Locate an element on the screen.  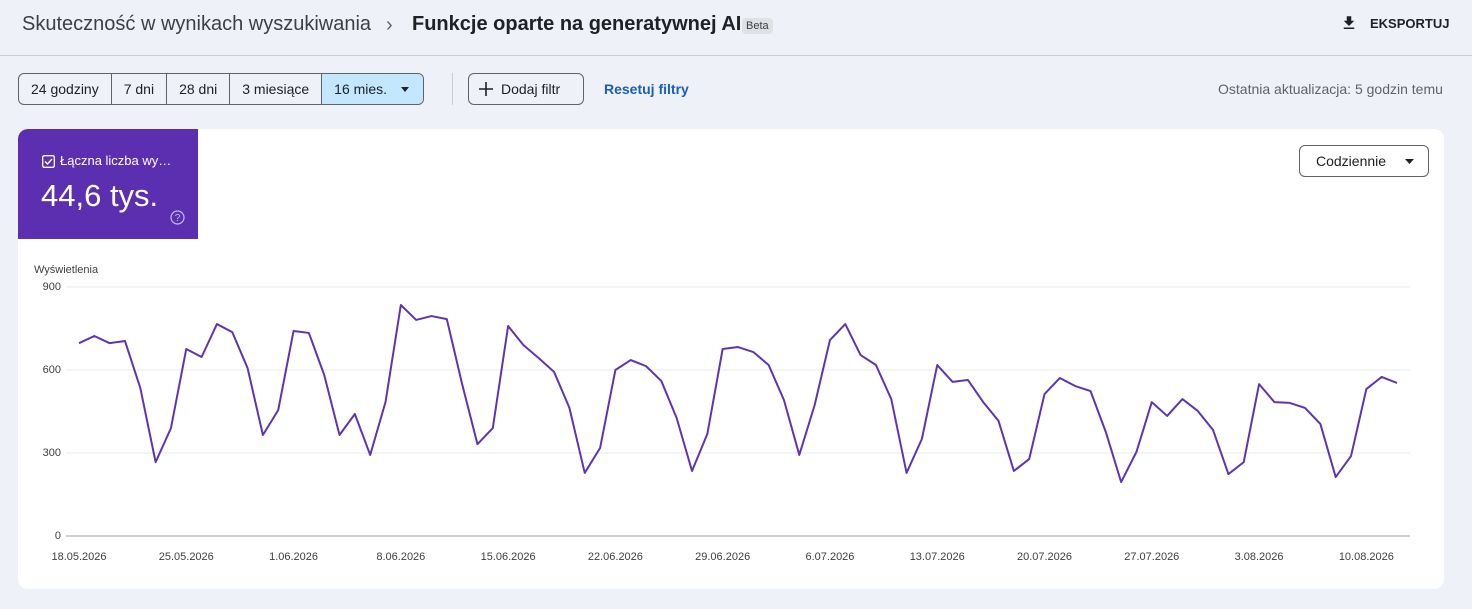
checkbox-icon is located at coordinates (48, 161).